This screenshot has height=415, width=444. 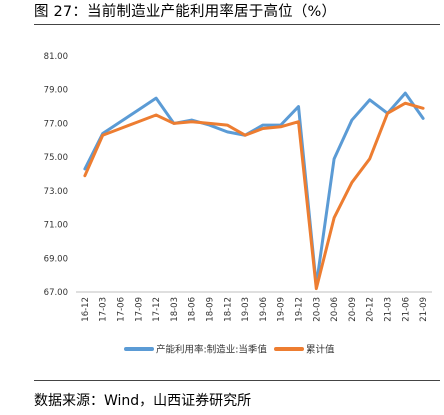 What do you see at coordinates (335, 309) in the screenshot?
I see `x-tick-label: 20-06` at bounding box center [335, 309].